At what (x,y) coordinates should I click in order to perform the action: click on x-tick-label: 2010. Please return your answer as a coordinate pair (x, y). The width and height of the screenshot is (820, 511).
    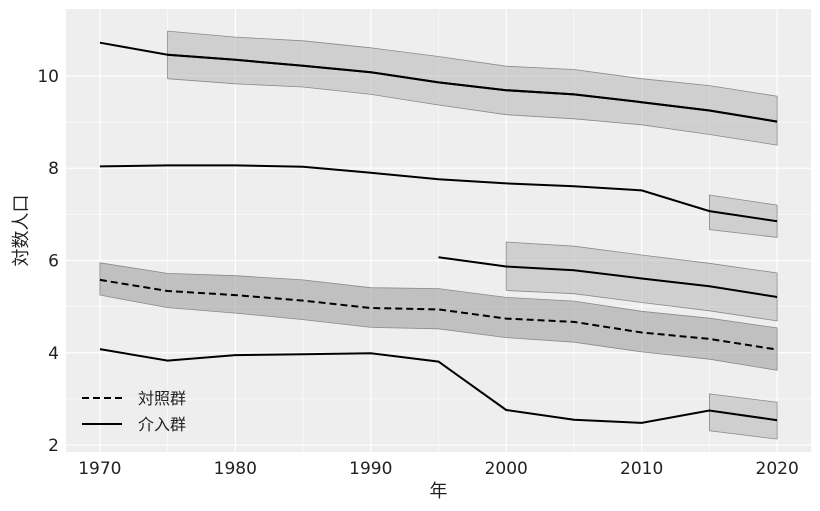
    Looking at the image, I should click on (641, 469).